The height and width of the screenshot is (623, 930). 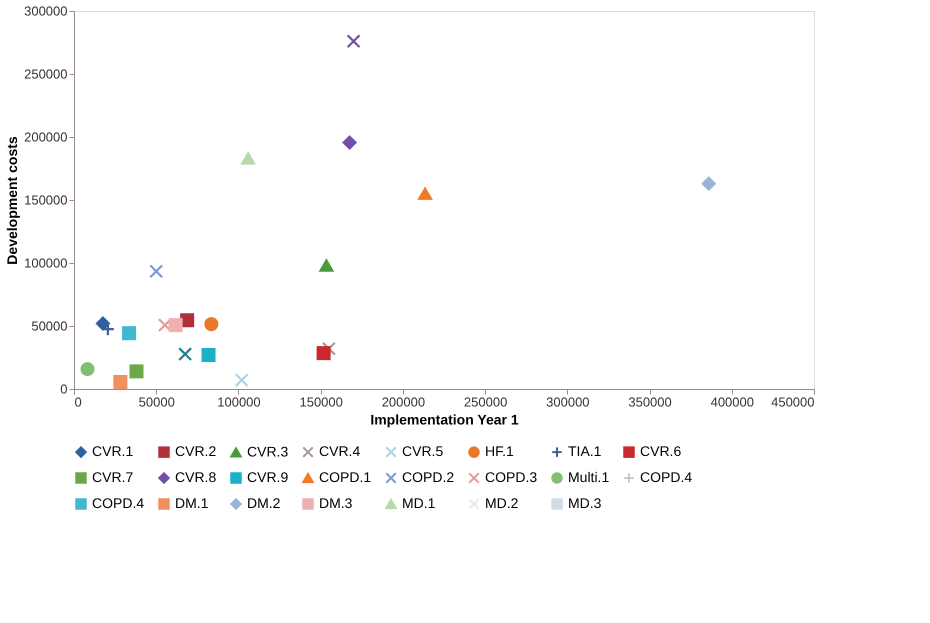 What do you see at coordinates (12, 200) in the screenshot?
I see `y-axis-title: Development costs` at bounding box center [12, 200].